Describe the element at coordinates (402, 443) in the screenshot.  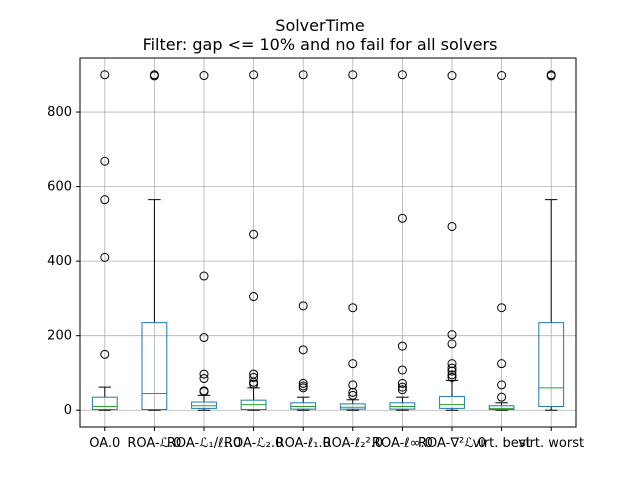
I see `x-tick-label: ROA-ℓ∞.0` at that location.